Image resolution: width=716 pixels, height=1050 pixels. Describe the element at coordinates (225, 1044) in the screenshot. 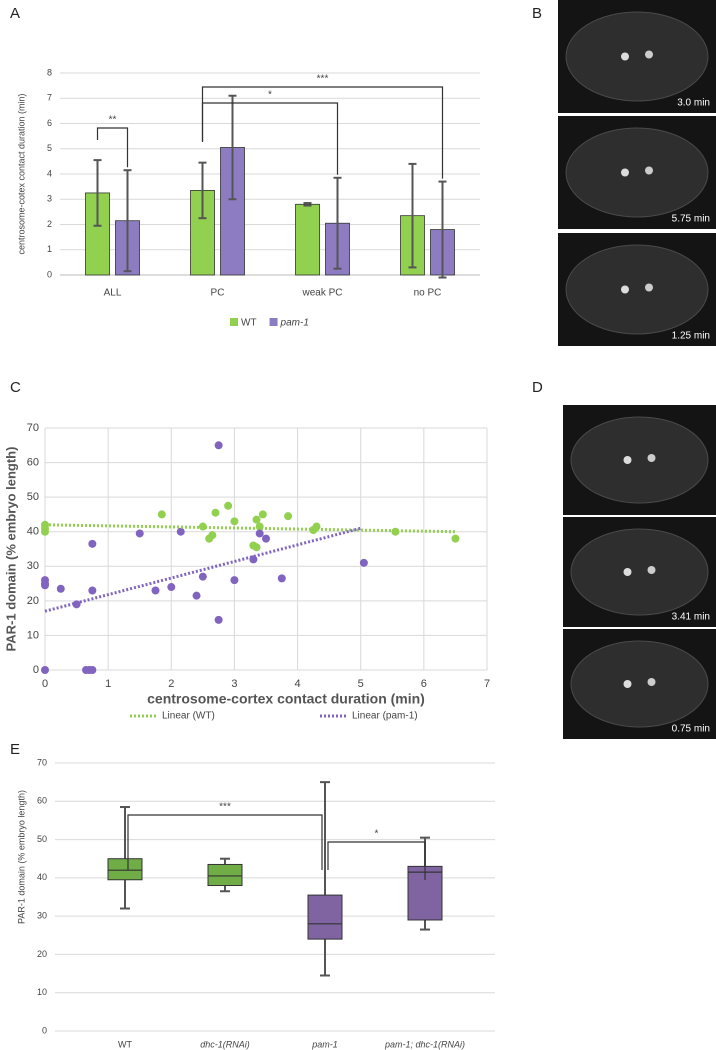

I see `x-tick-label: dhc-1(RNAi)` at that location.